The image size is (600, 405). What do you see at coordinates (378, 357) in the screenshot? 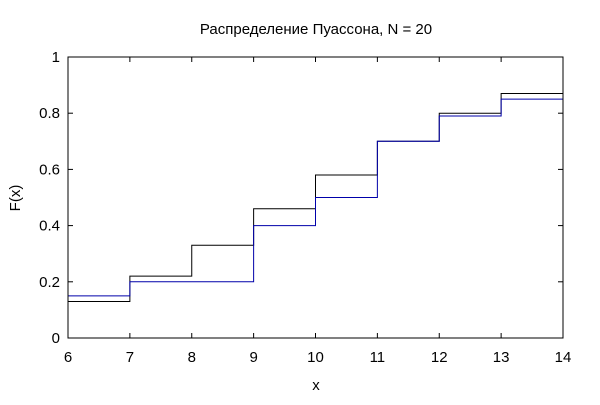
I see `x-tick-label: 11` at bounding box center [378, 357].